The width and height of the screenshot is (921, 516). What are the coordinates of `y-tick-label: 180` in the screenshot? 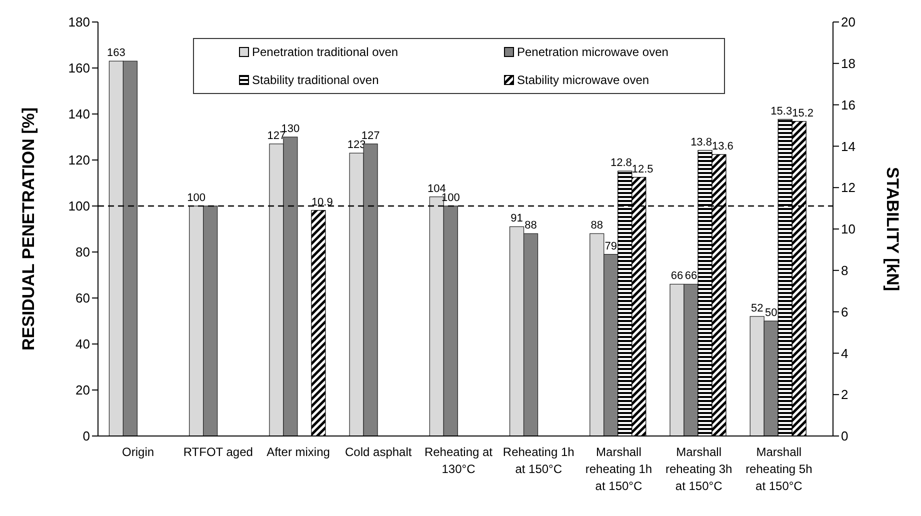 It's located at (79, 22).